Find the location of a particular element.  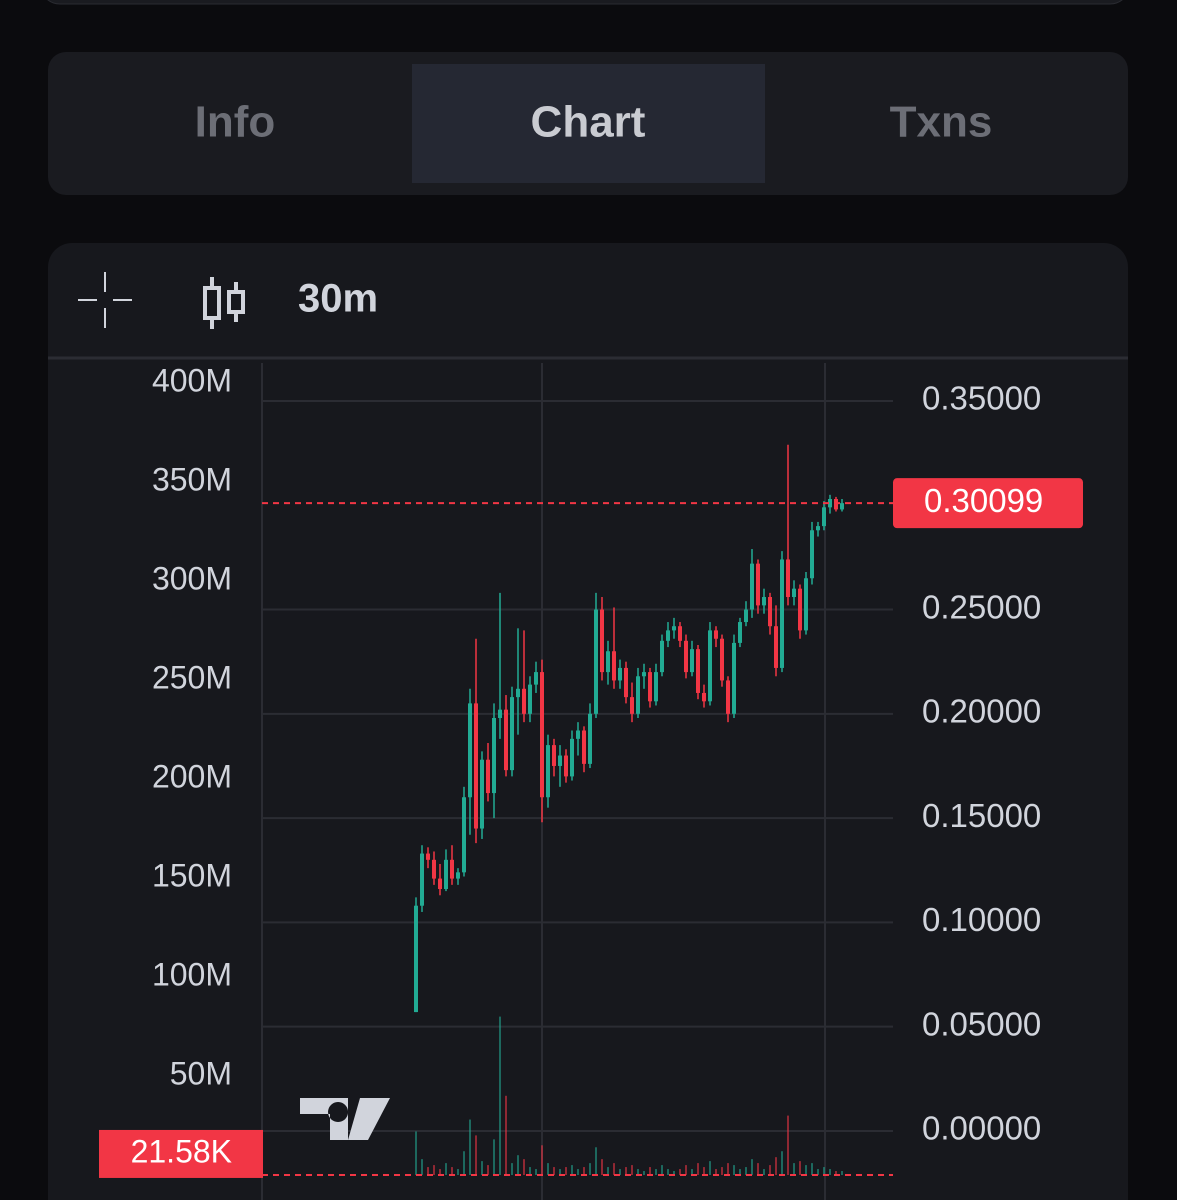

candle-type-icon is located at coordinates (224, 303).